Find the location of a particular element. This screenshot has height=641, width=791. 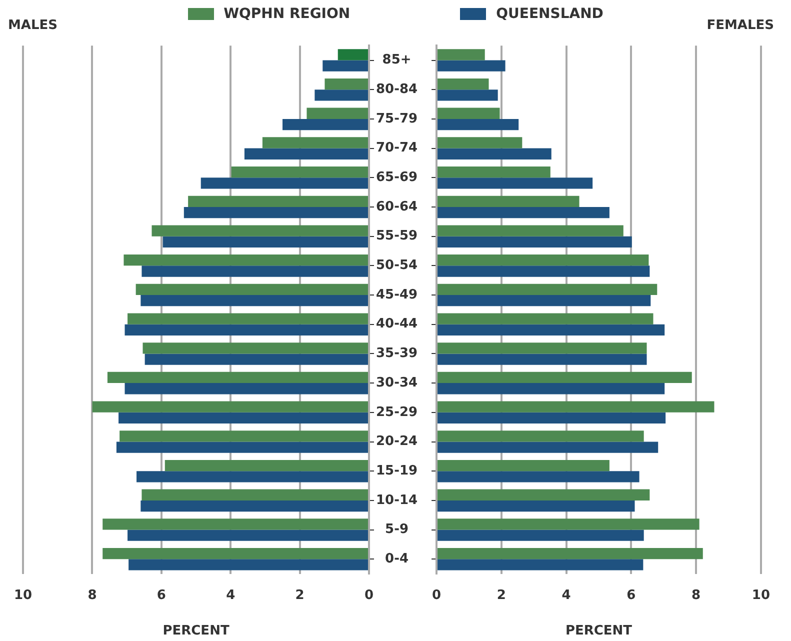

y-tick-label: 35-39 is located at coordinates (397, 354).